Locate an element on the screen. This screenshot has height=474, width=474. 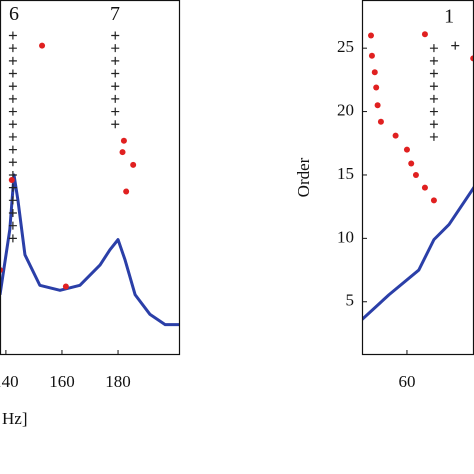
x-axis-label: Hz] is located at coordinates (14, 418).